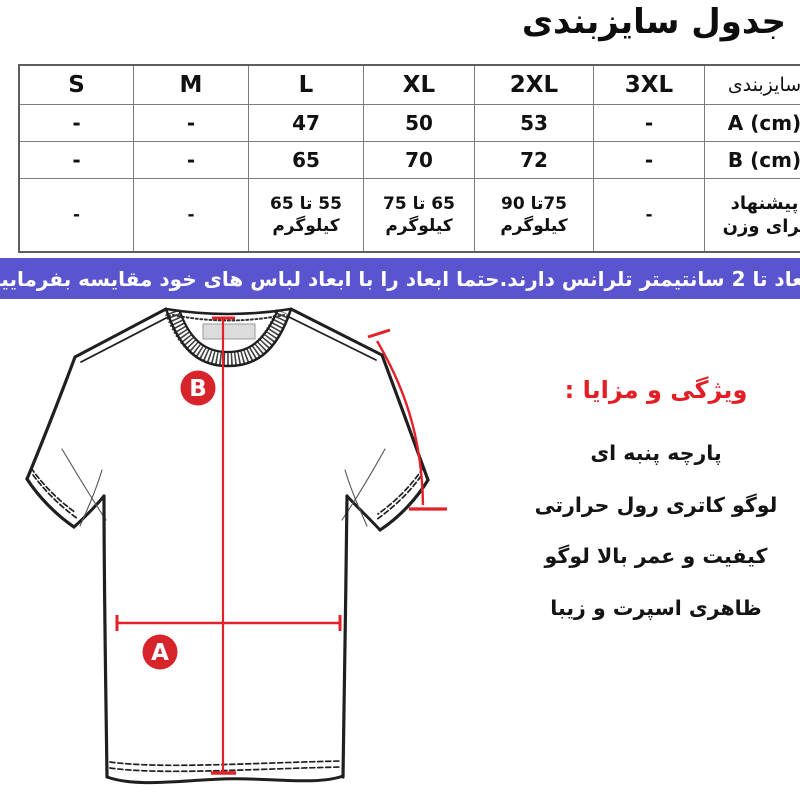  I want to click on row-label-weight: پیشنهاد برای وزن, so click(752, 215).